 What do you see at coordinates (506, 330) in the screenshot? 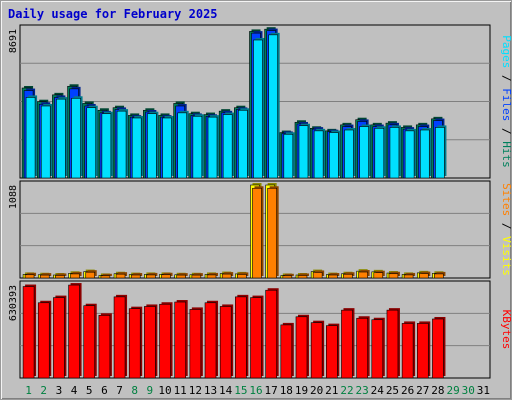
I see `legend-kbytes: KBytes` at bounding box center [506, 330].